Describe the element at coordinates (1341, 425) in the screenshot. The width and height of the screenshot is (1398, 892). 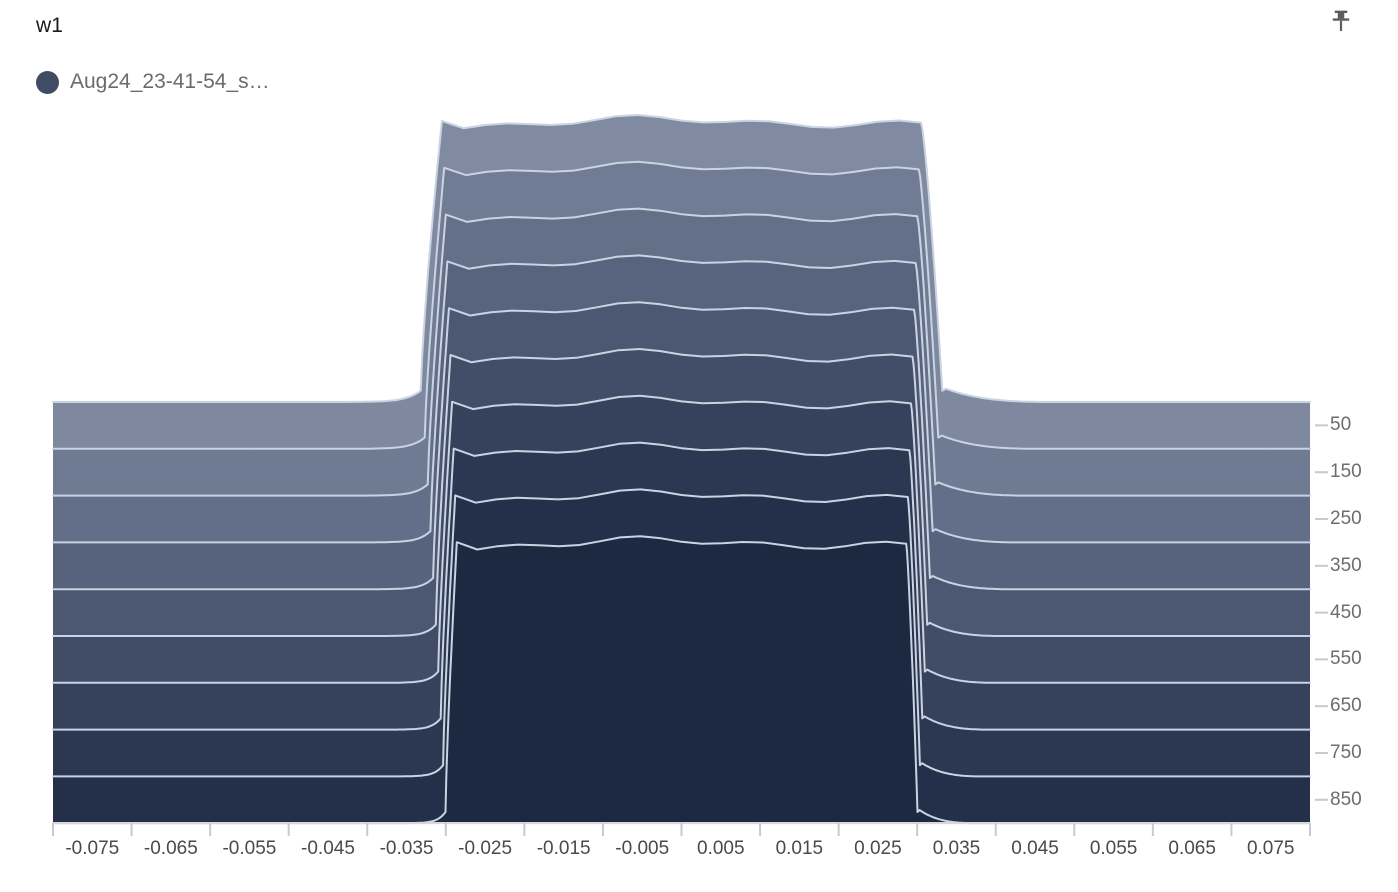
I see `y-tick-label: 50` at that location.